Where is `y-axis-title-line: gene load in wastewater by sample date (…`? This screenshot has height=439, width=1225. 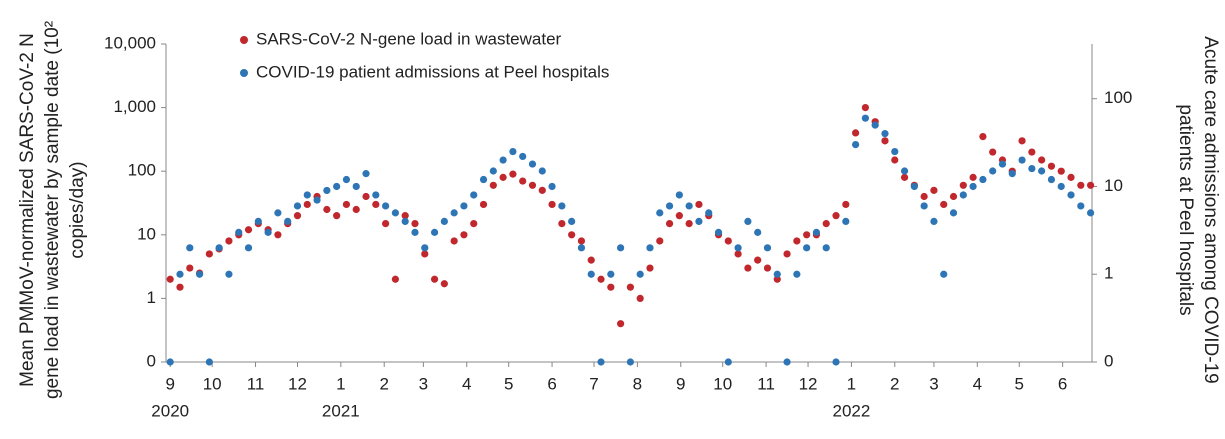 y-axis-title-line: gene load in wastewater by sample date (… is located at coordinates (52, 210).